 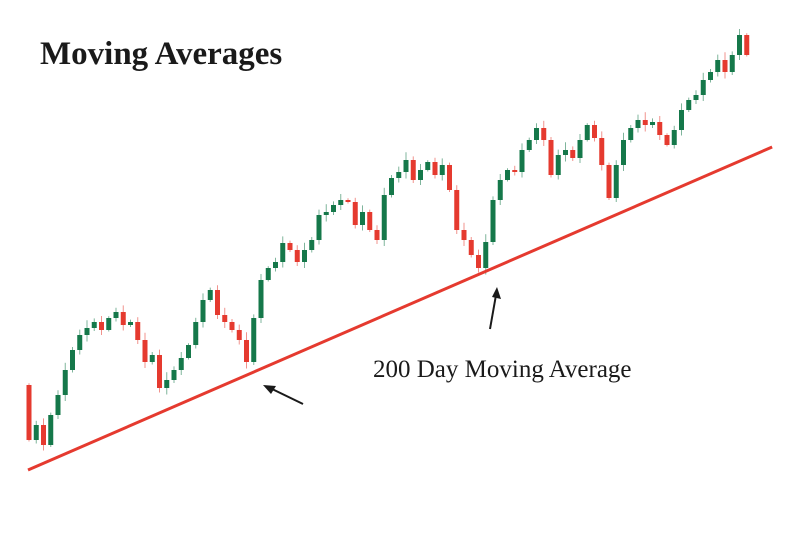 I want to click on moving-average-label: 200 Day Moving Average, so click(x=502, y=369).